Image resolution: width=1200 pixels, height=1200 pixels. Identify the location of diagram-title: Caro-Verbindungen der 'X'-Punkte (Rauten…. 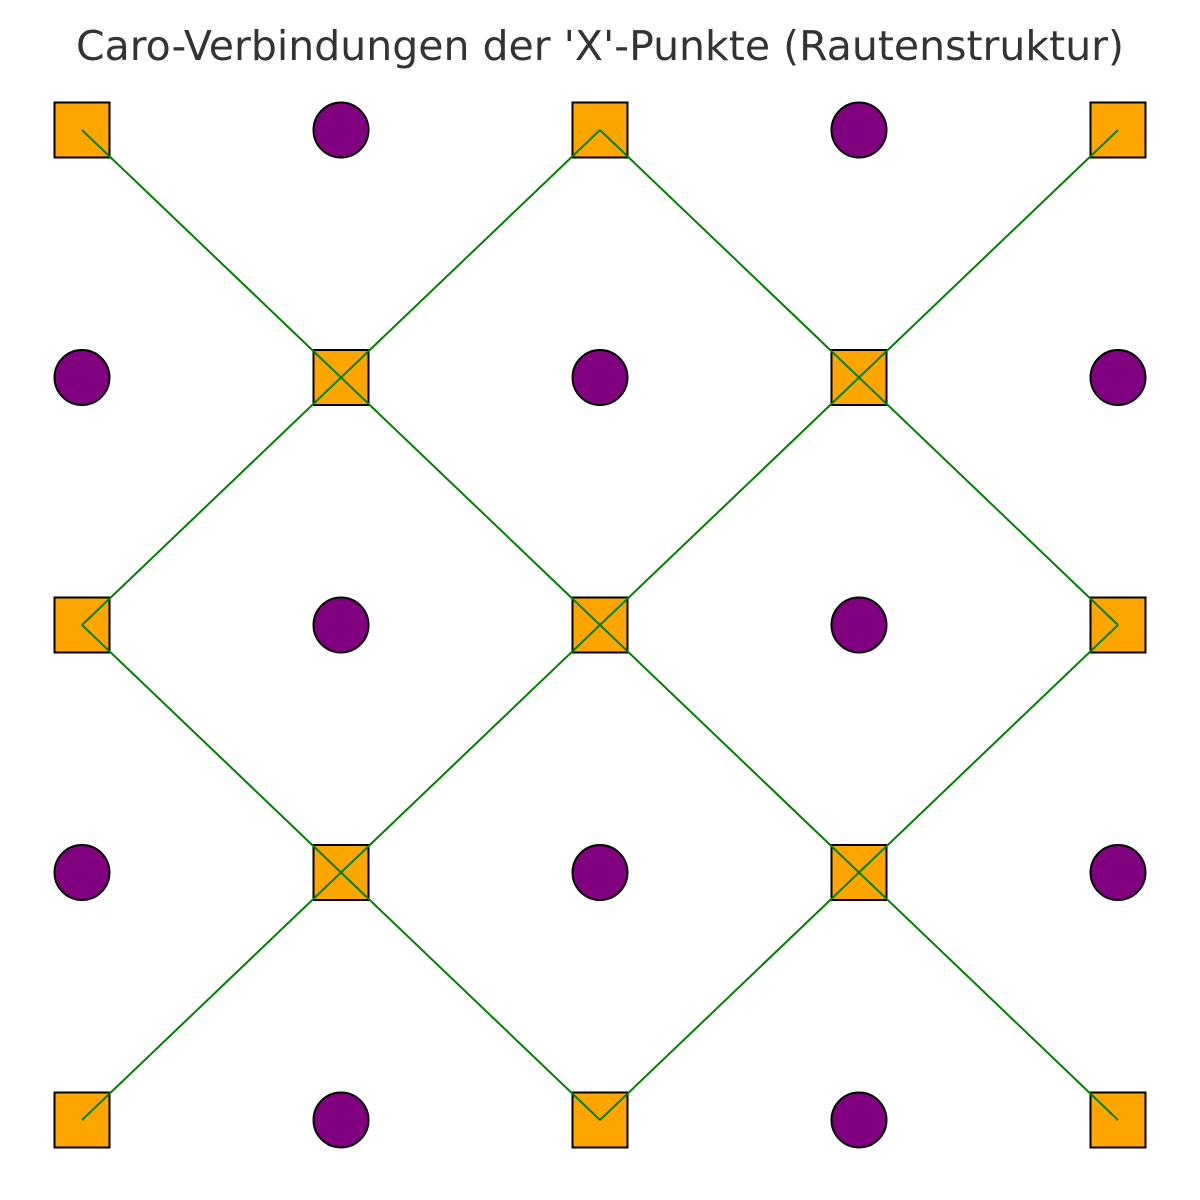
(600, 46).